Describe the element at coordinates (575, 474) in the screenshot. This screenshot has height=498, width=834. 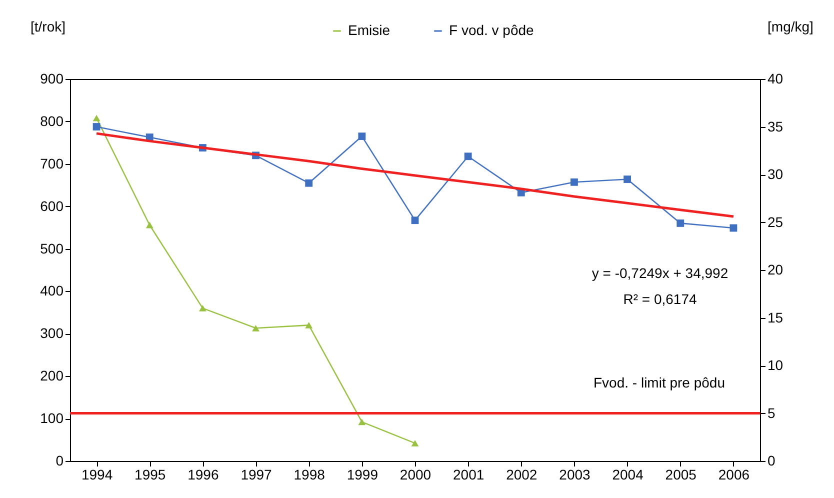
I see `x-tick-label: 2003` at that location.